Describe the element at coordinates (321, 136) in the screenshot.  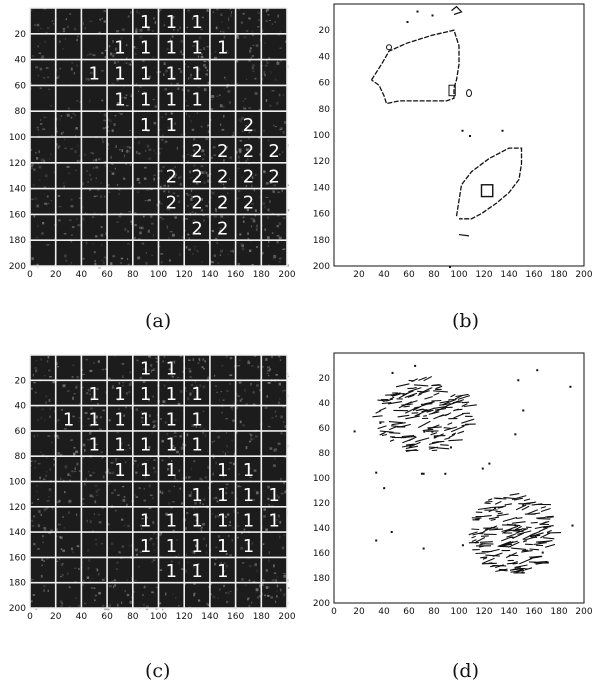
I see `y-tick-label: 100` at that location.